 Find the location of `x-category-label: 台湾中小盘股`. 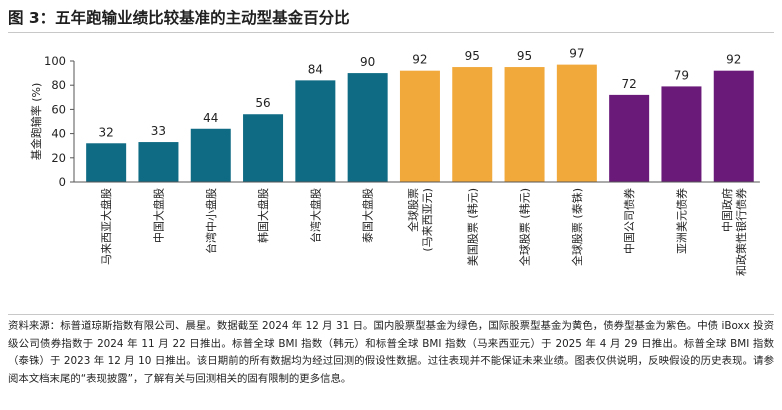

x-category-label: 台湾中小盘股 is located at coordinates (211, 221).